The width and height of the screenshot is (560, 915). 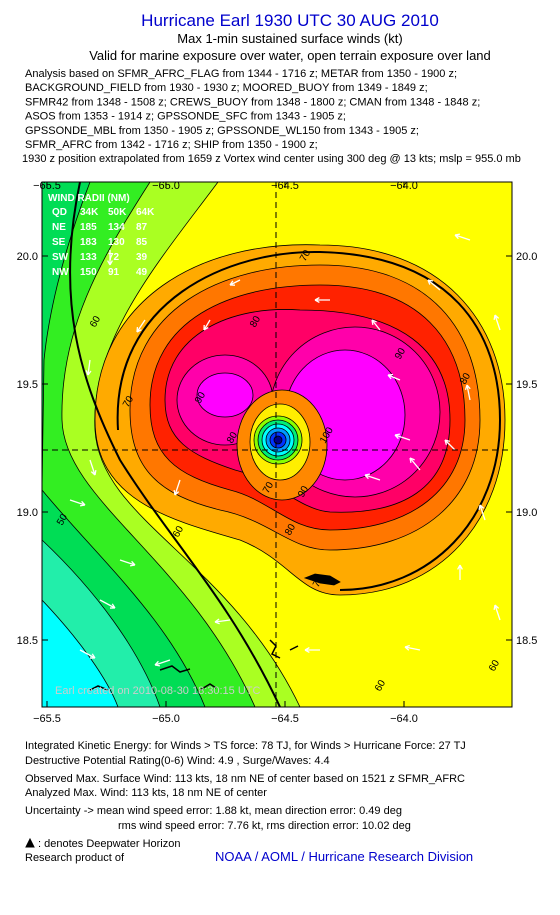 I want to click on lat-label-left: 19.5, so click(x=27, y=385).